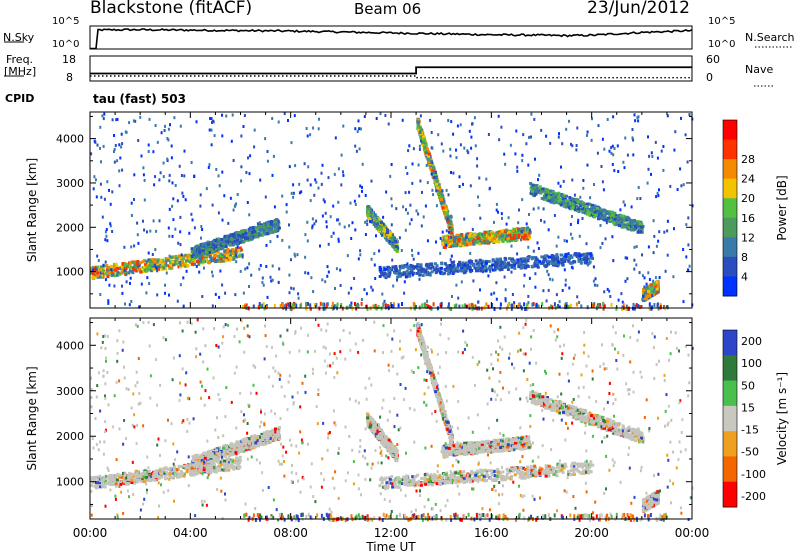 This screenshot has height=554, width=800. I want to click on noise-panel-frame, so click(391, 37).